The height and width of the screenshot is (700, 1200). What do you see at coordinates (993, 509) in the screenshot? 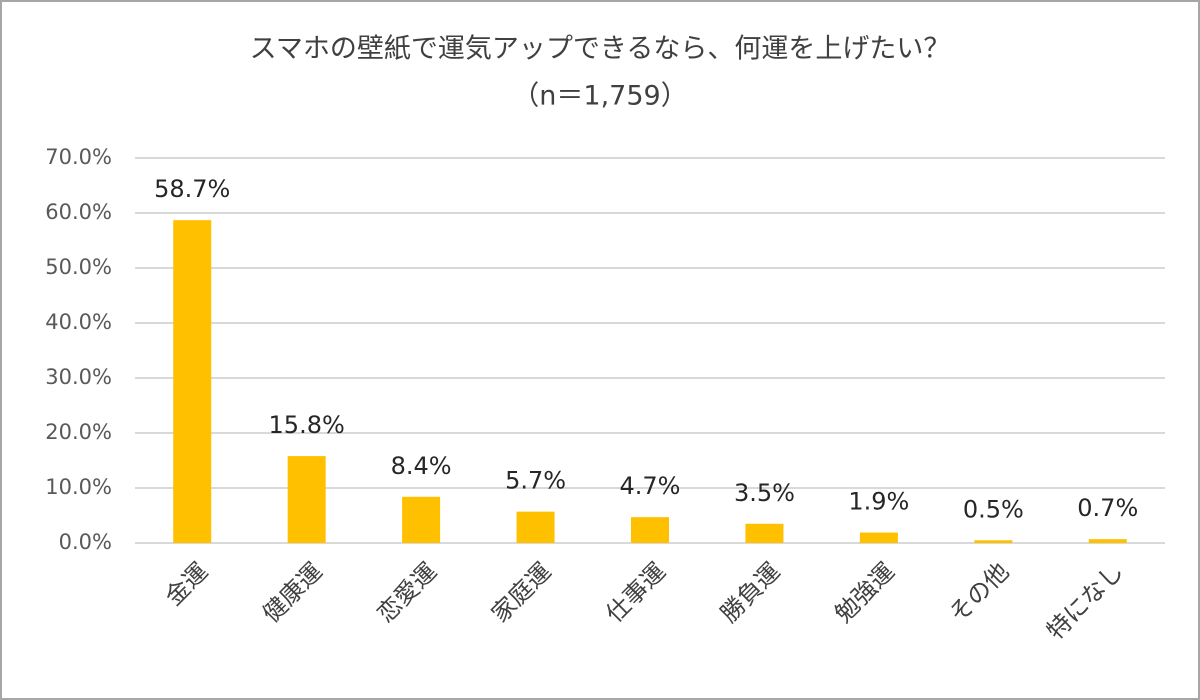
I see `value-label: 0.5%` at bounding box center [993, 509].